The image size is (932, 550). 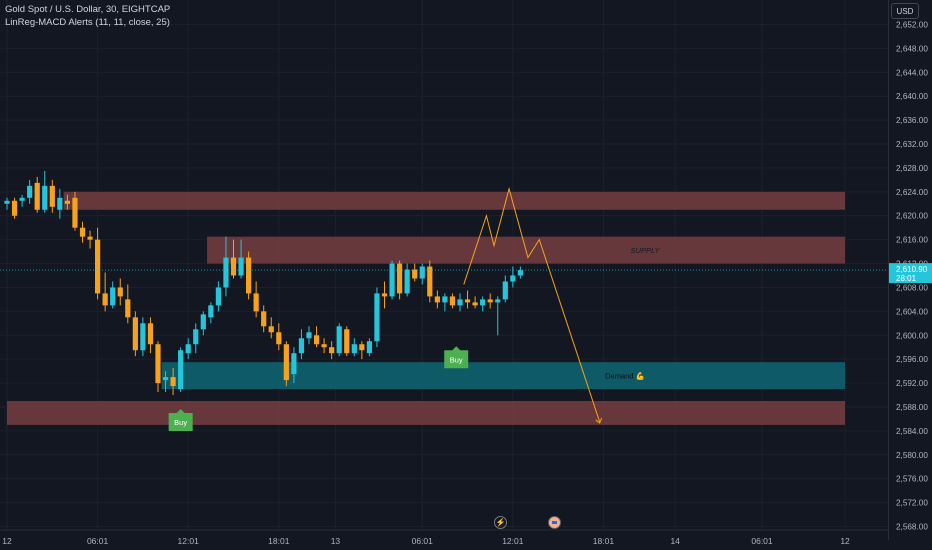 I want to click on y-tick-label: 2,592.00, so click(x=912, y=383).